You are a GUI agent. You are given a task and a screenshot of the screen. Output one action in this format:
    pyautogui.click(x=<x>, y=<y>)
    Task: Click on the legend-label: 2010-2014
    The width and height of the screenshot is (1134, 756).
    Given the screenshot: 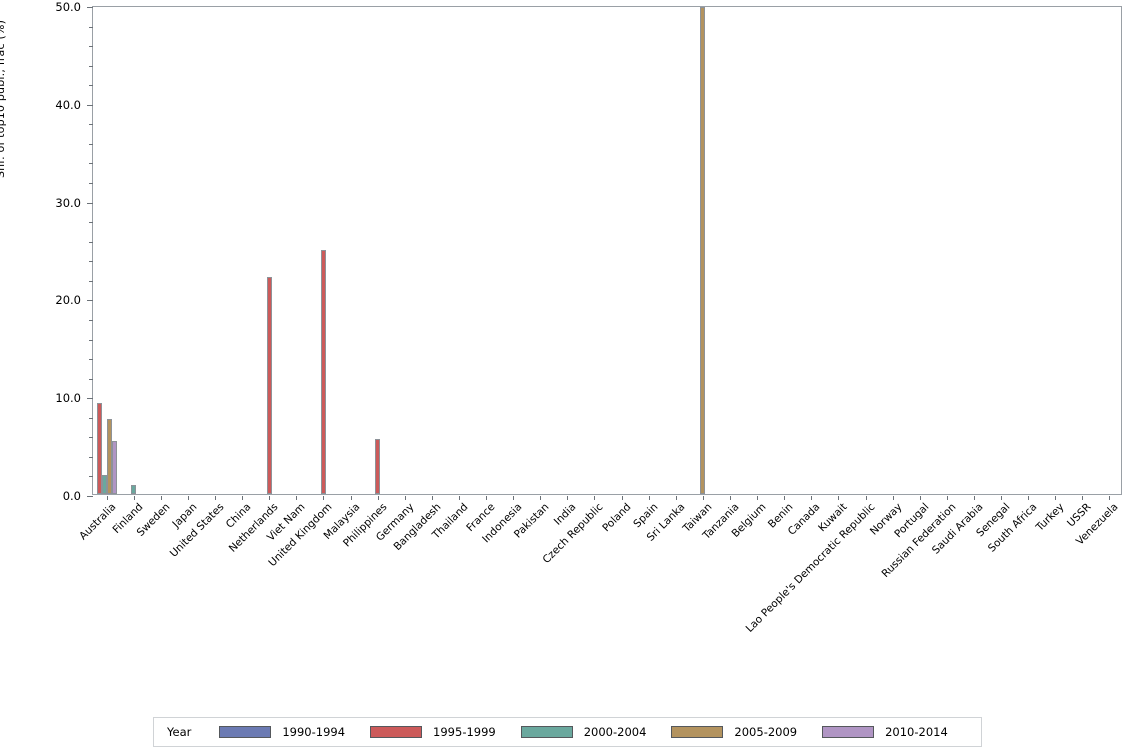 What is the action you would take?
    pyautogui.click(x=916, y=732)
    